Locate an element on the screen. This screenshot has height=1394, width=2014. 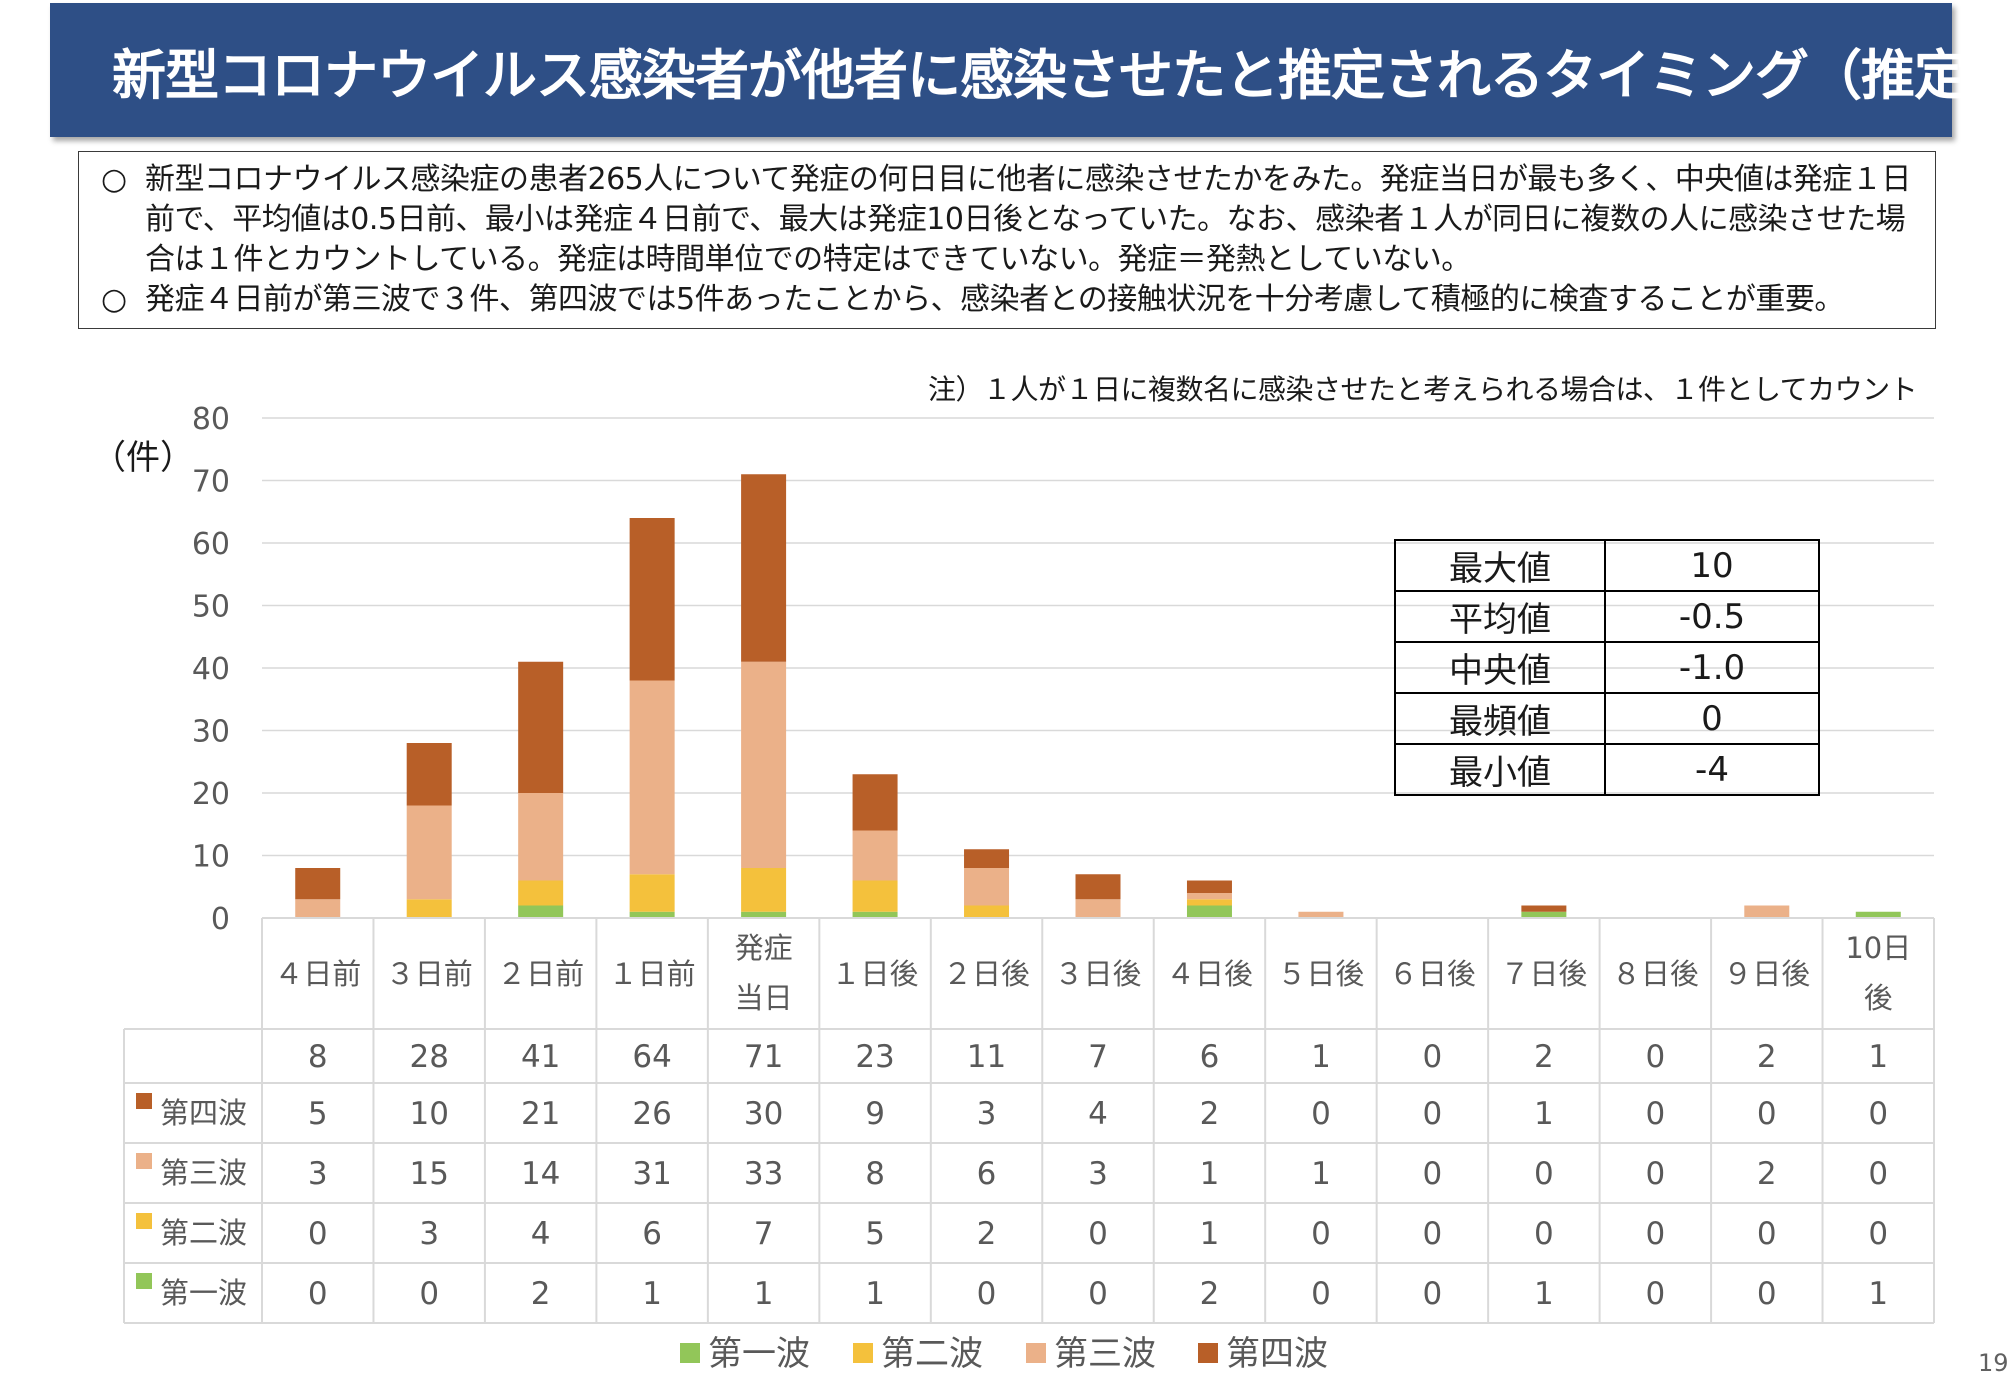
legend-label: 第三波 is located at coordinates (1105, 1354).